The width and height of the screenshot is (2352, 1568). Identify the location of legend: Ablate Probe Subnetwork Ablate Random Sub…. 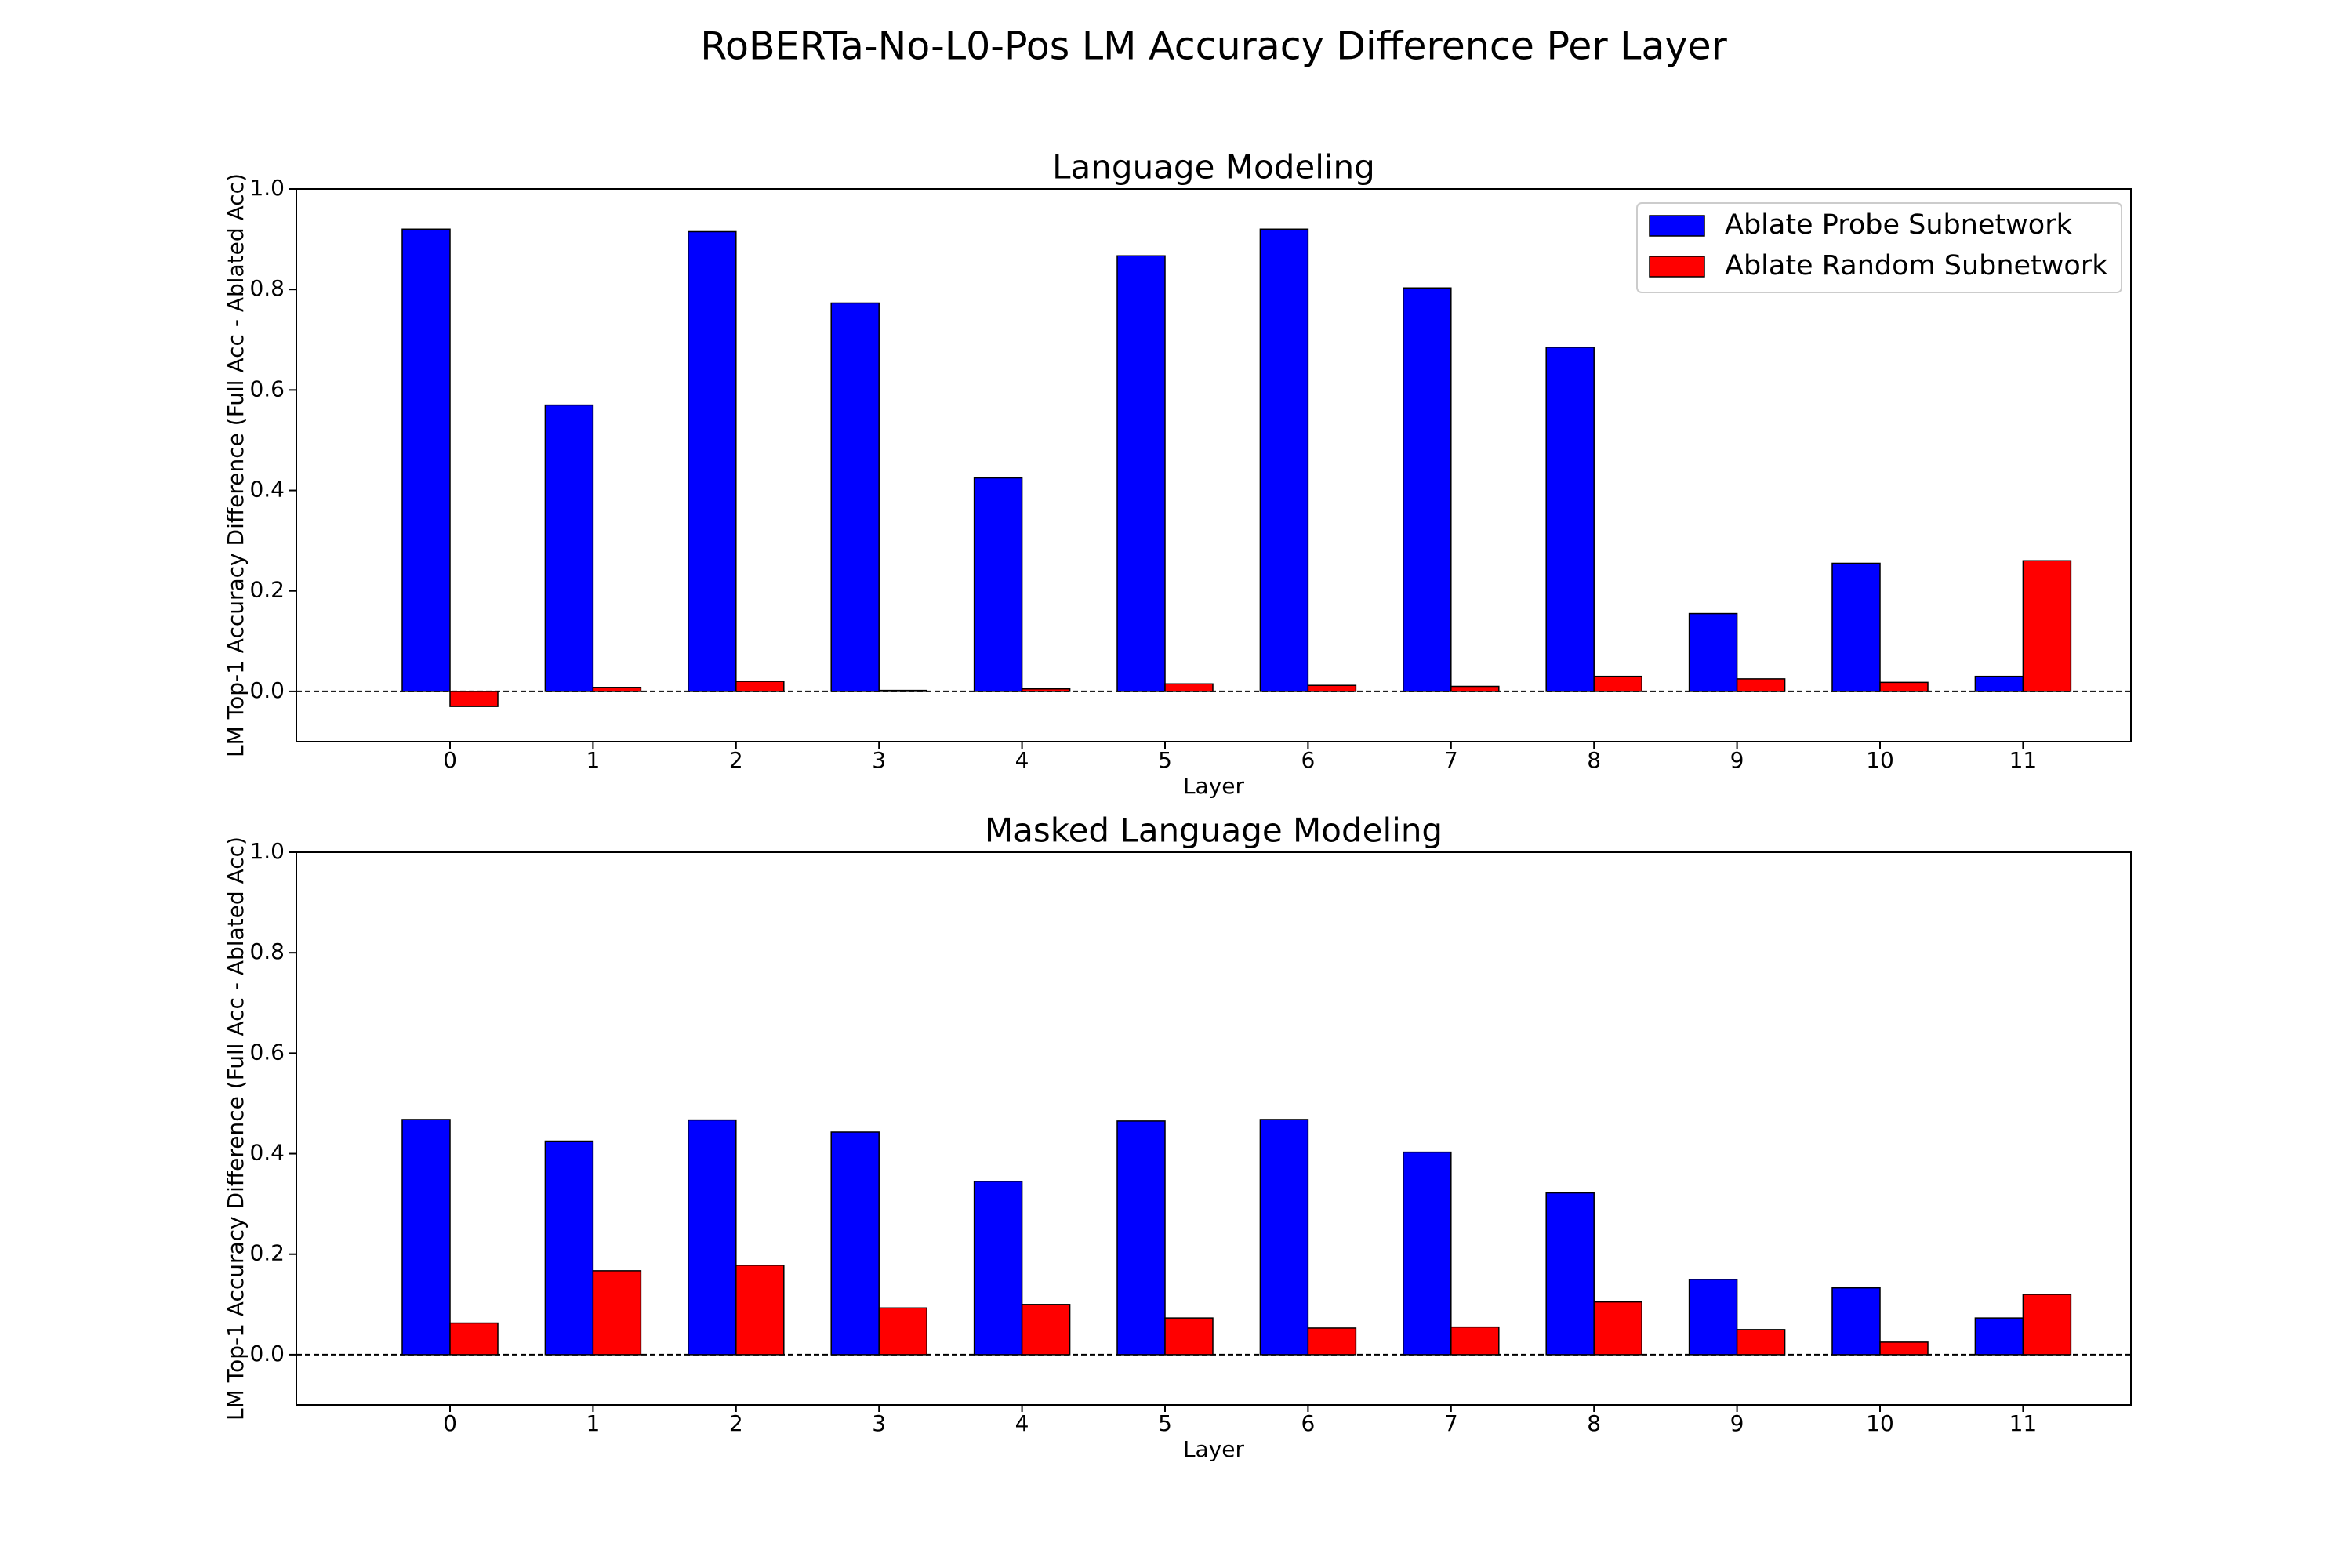
(1879, 248).